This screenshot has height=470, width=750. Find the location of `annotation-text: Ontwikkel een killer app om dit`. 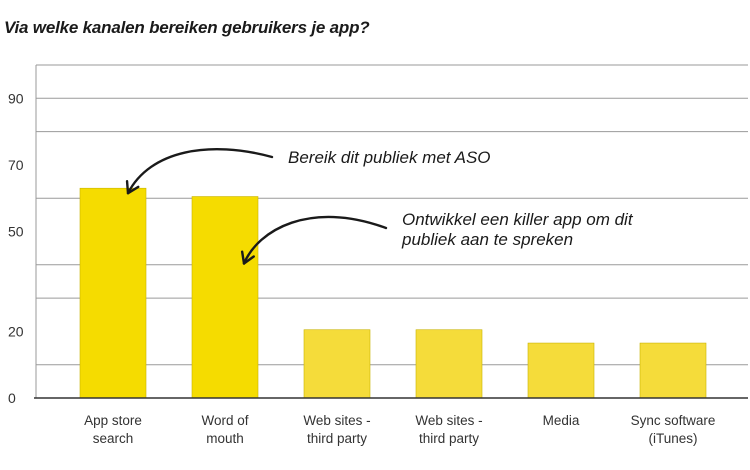

annotation-text: Ontwikkel een killer app om dit is located at coordinates (518, 219).